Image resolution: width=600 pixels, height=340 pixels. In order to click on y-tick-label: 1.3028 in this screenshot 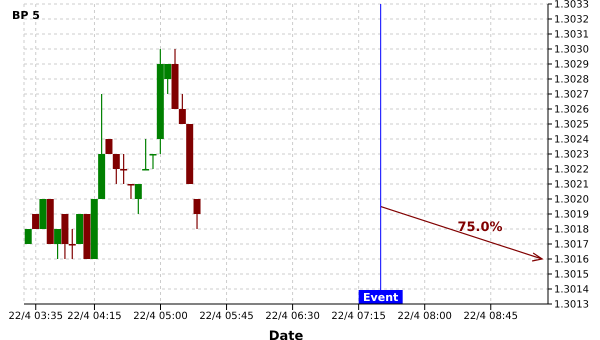, I will do `click(571, 80)`.